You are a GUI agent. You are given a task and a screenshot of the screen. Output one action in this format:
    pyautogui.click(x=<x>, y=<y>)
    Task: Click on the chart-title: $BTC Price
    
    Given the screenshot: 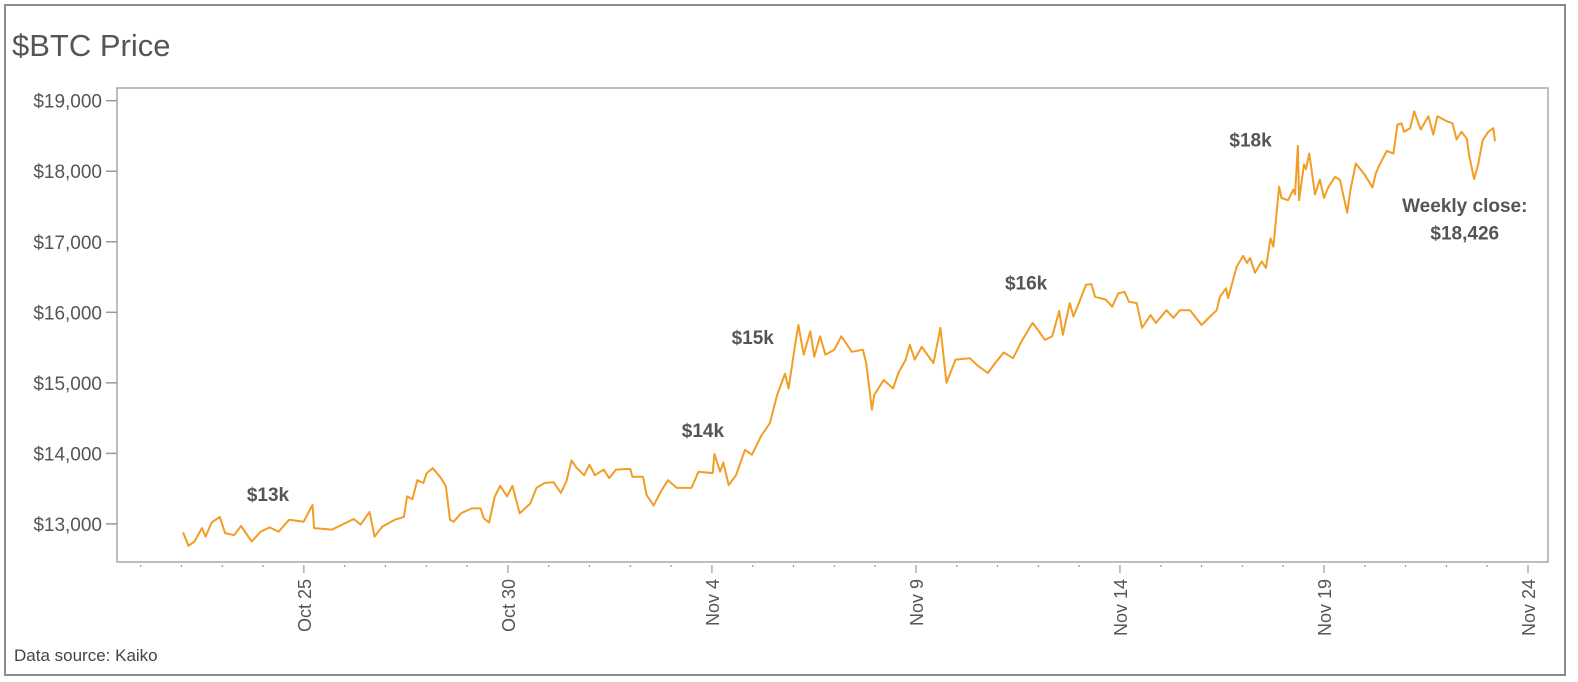 What is the action you would take?
    pyautogui.click(x=91, y=45)
    